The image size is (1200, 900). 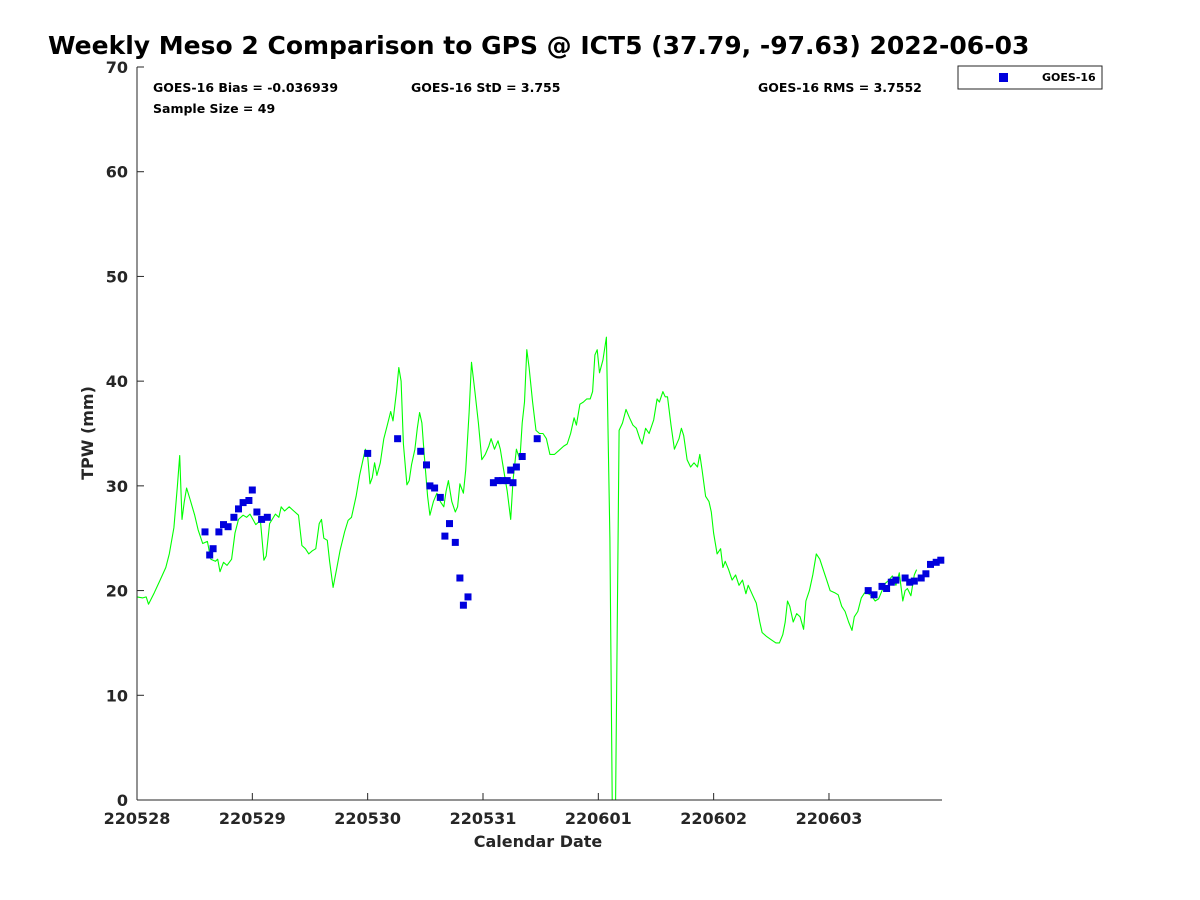 What do you see at coordinates (117, 276) in the screenshot?
I see `y-tick-label: 50` at bounding box center [117, 276].